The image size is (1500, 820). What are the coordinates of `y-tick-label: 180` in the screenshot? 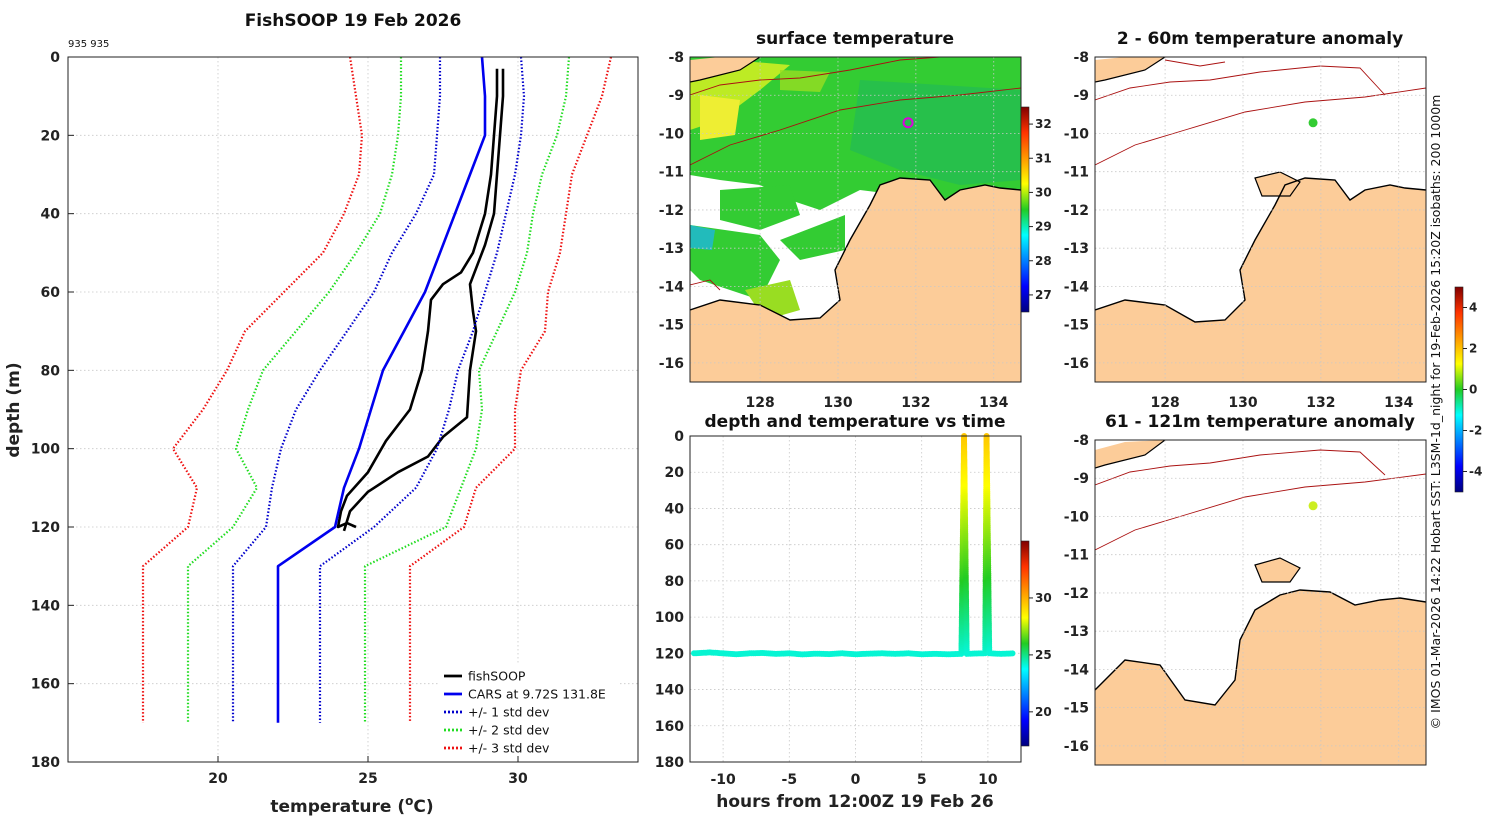 It's located at (669, 763).